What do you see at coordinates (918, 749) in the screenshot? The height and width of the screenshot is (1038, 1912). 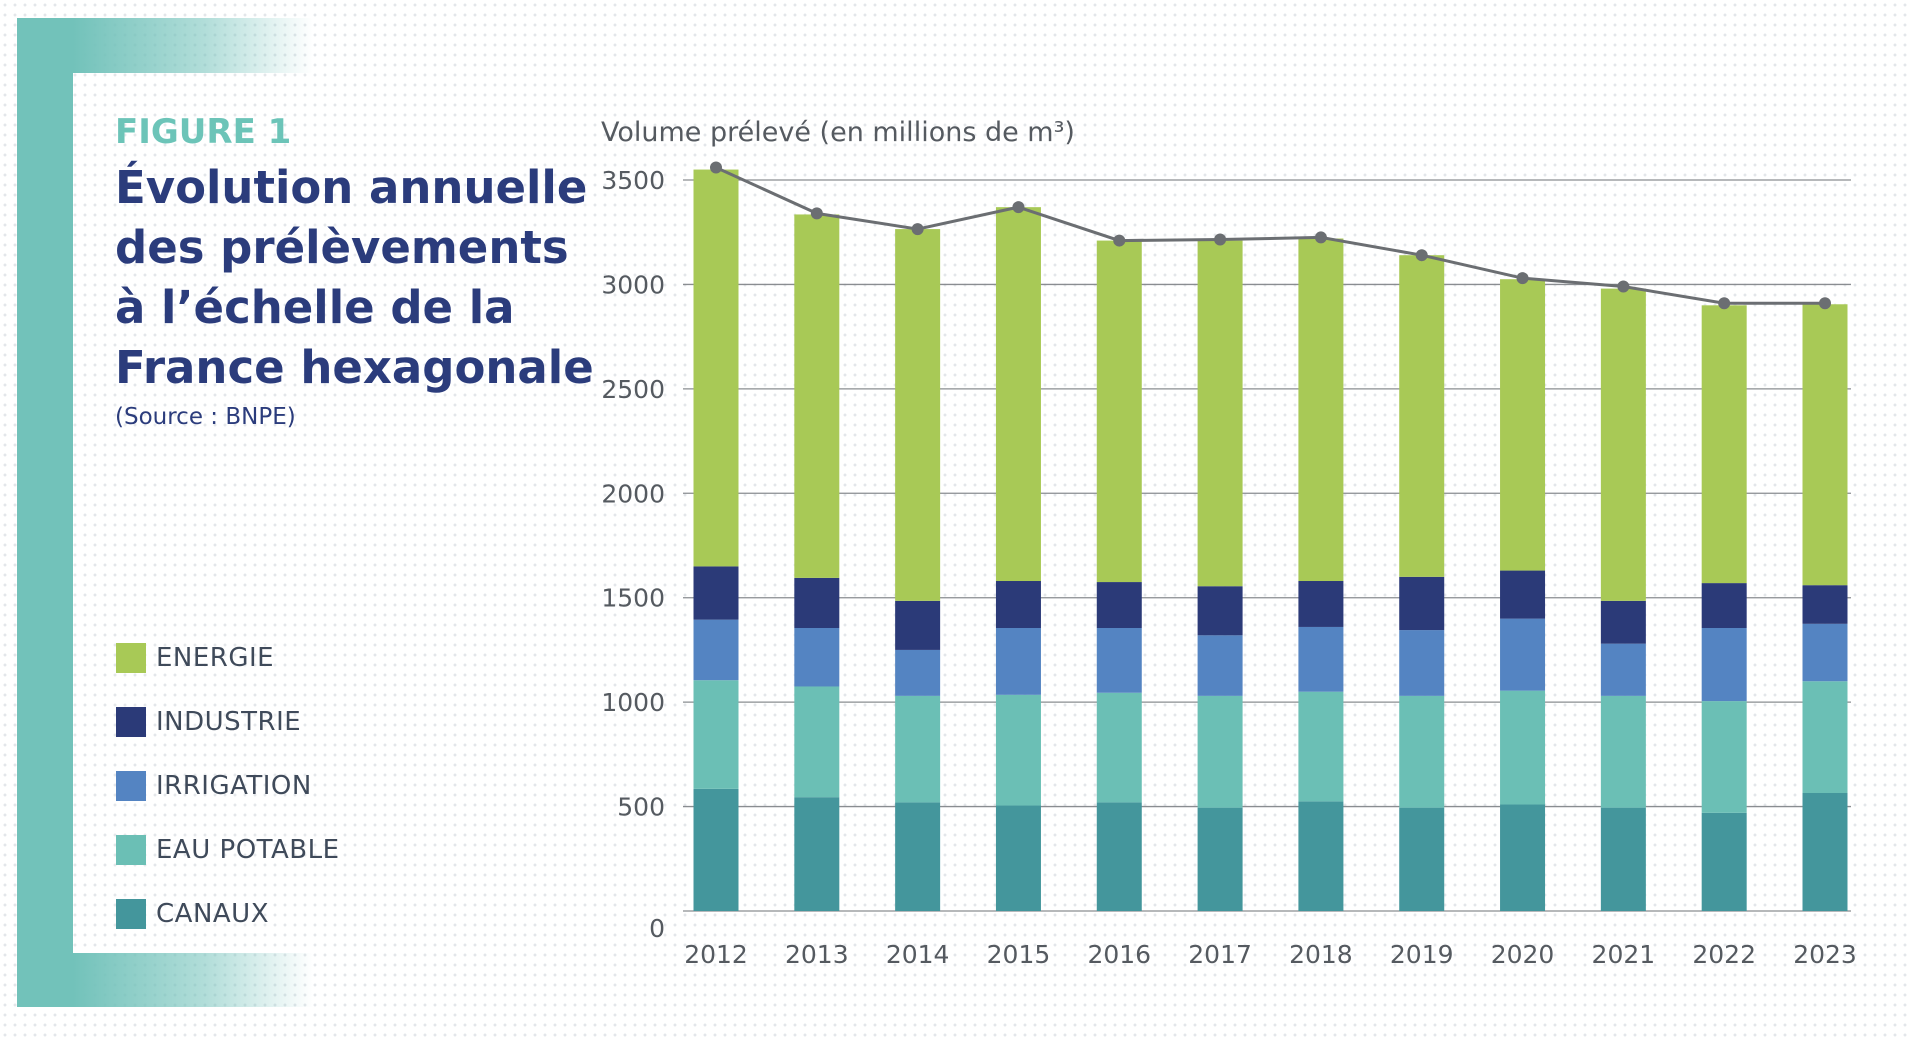 I see `bar-eau-potable-2014` at bounding box center [918, 749].